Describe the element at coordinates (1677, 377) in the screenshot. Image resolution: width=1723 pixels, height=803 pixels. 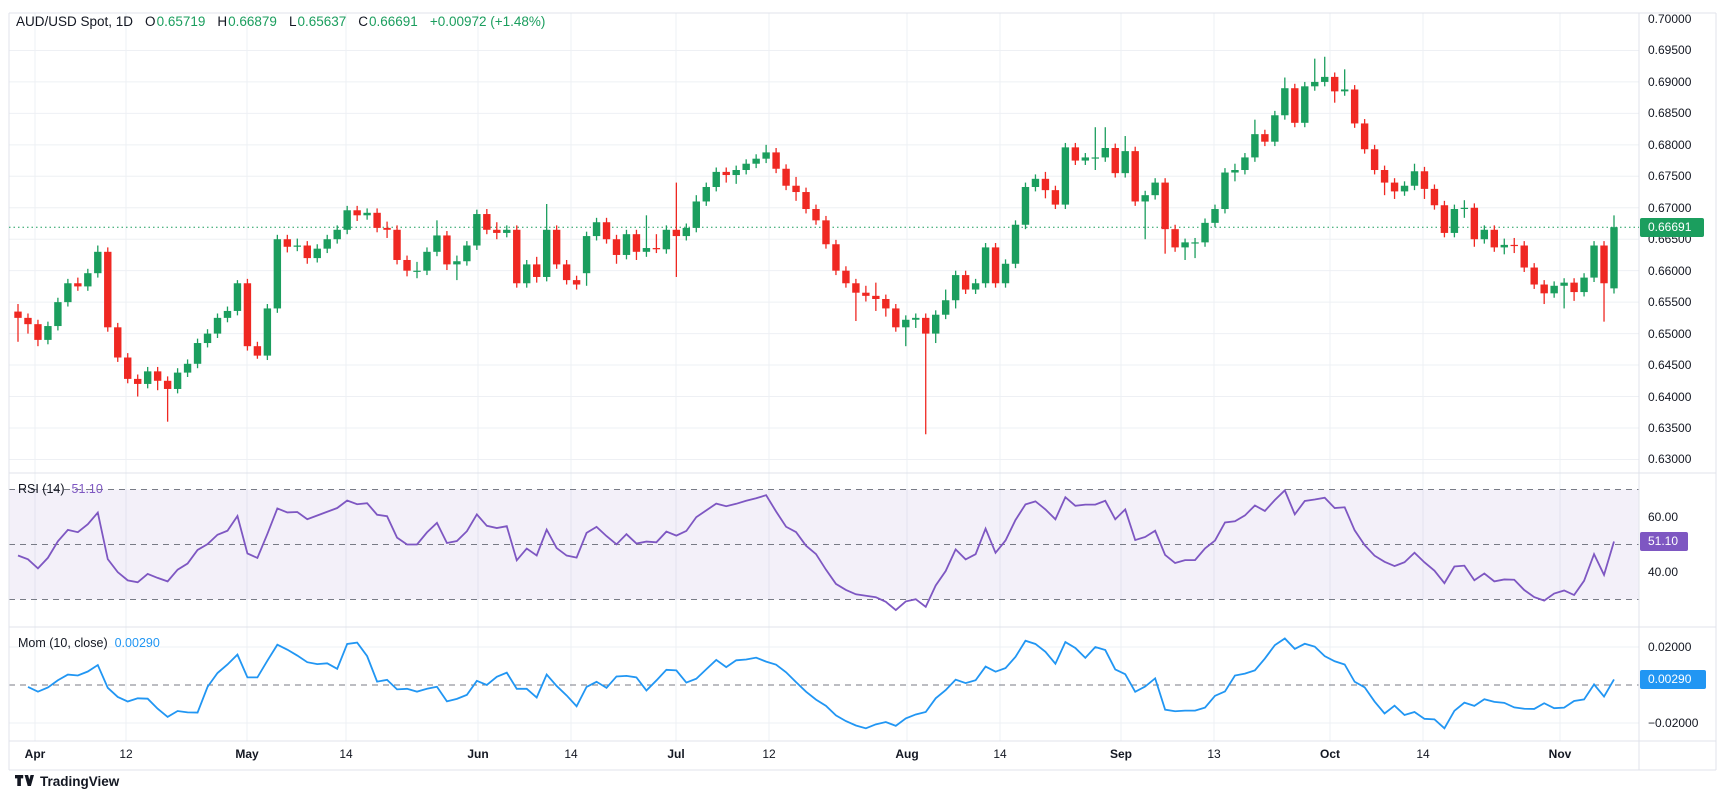
I see `price-axis` at that location.